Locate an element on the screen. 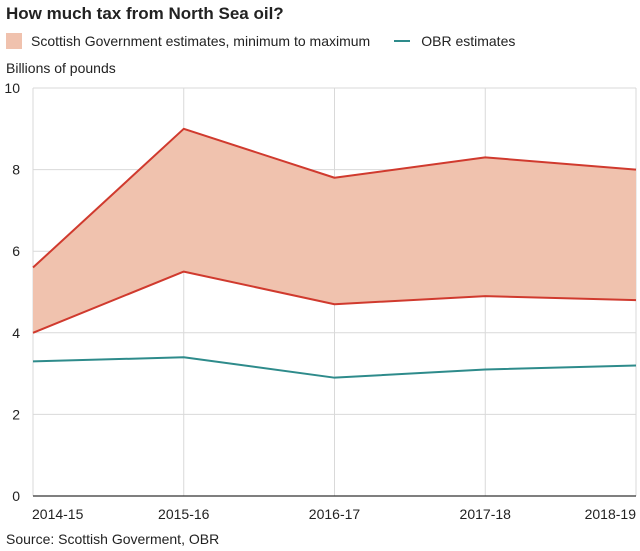 This screenshot has width=640, height=551. y-tick-label-4: 4 is located at coordinates (16, 333).